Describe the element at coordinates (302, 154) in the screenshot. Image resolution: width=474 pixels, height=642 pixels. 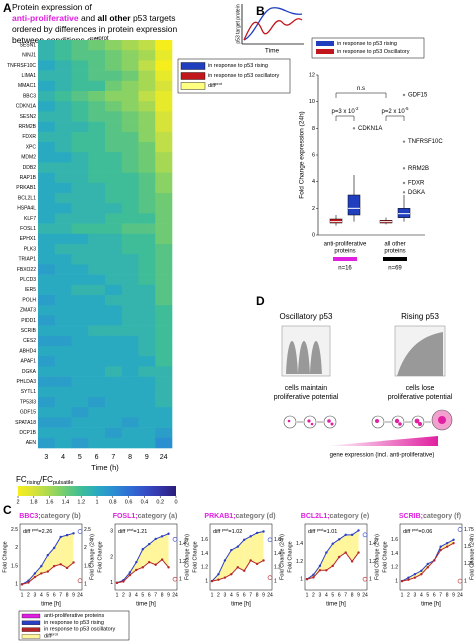
I see `y-axis-label: Fold Change expression (24h)` at that location.